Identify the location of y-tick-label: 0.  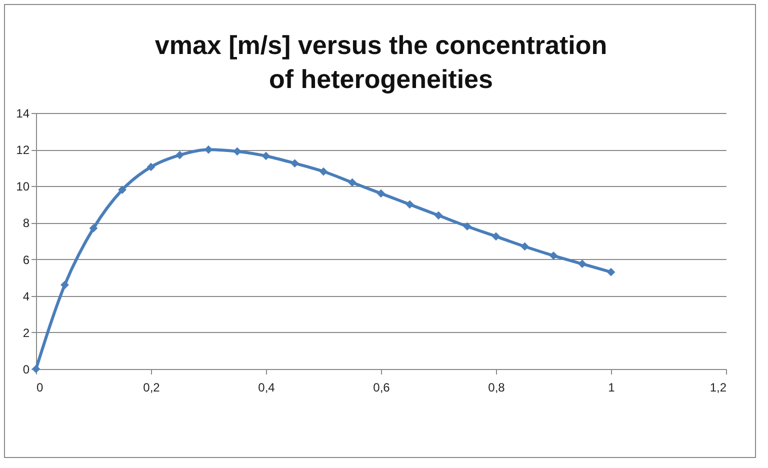
(26, 369).